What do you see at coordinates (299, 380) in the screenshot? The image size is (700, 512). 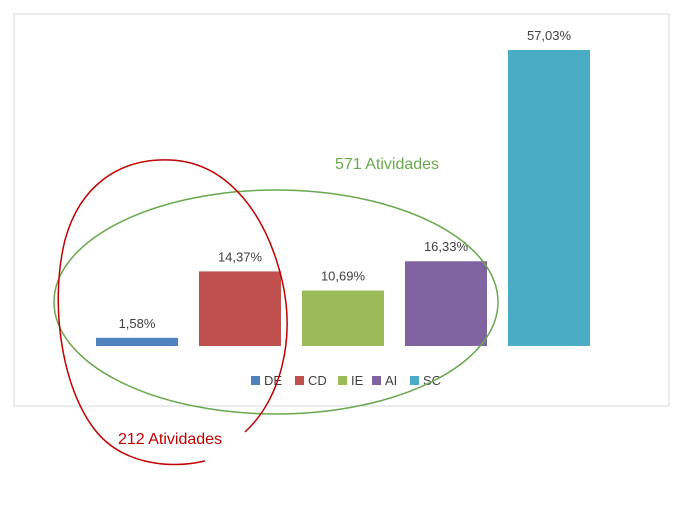 I see `legend-swatch-cd` at bounding box center [299, 380].